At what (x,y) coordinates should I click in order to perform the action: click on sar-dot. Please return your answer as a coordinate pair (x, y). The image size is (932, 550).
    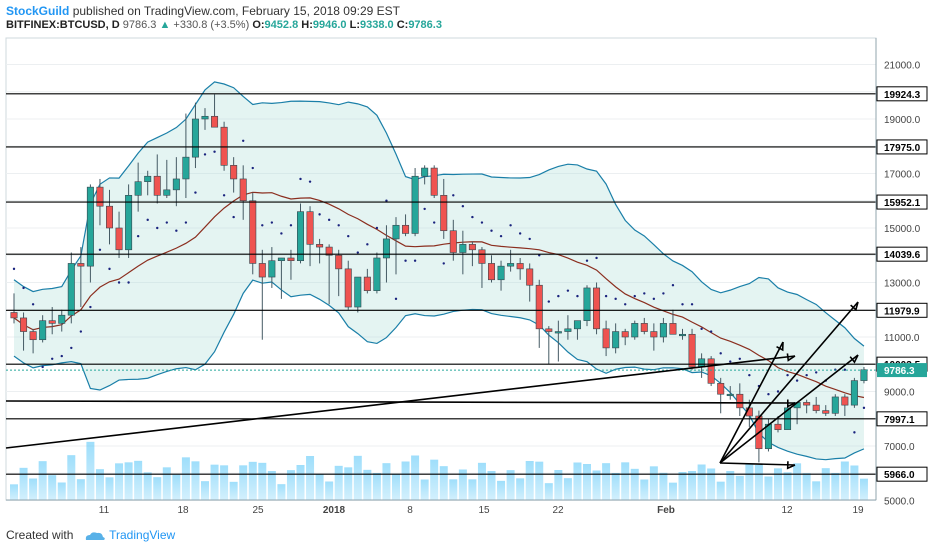
    Looking at the image, I should click on (71, 348).